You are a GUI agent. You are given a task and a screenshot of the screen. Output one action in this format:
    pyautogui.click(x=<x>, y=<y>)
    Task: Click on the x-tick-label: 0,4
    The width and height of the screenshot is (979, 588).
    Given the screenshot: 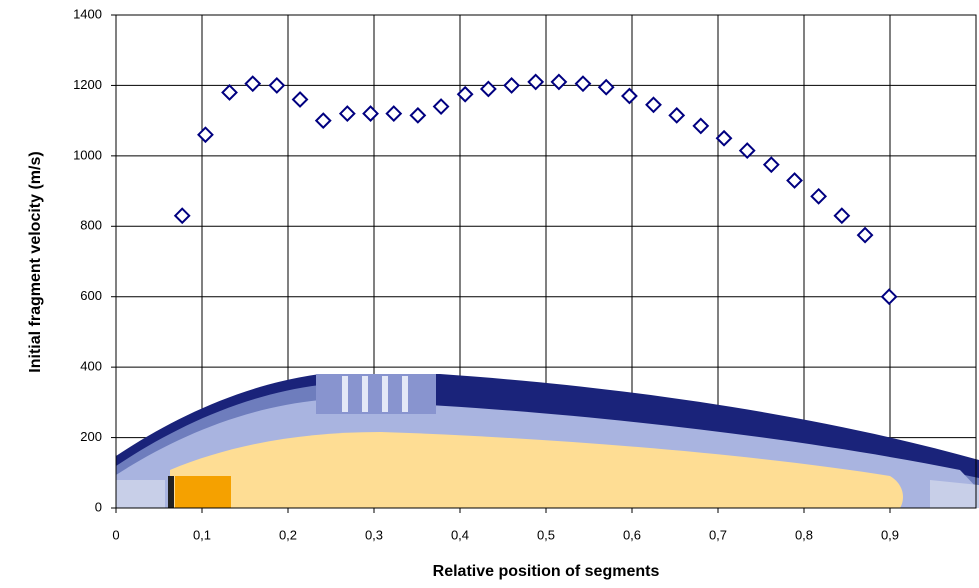 What is the action you would take?
    pyautogui.click(x=460, y=534)
    